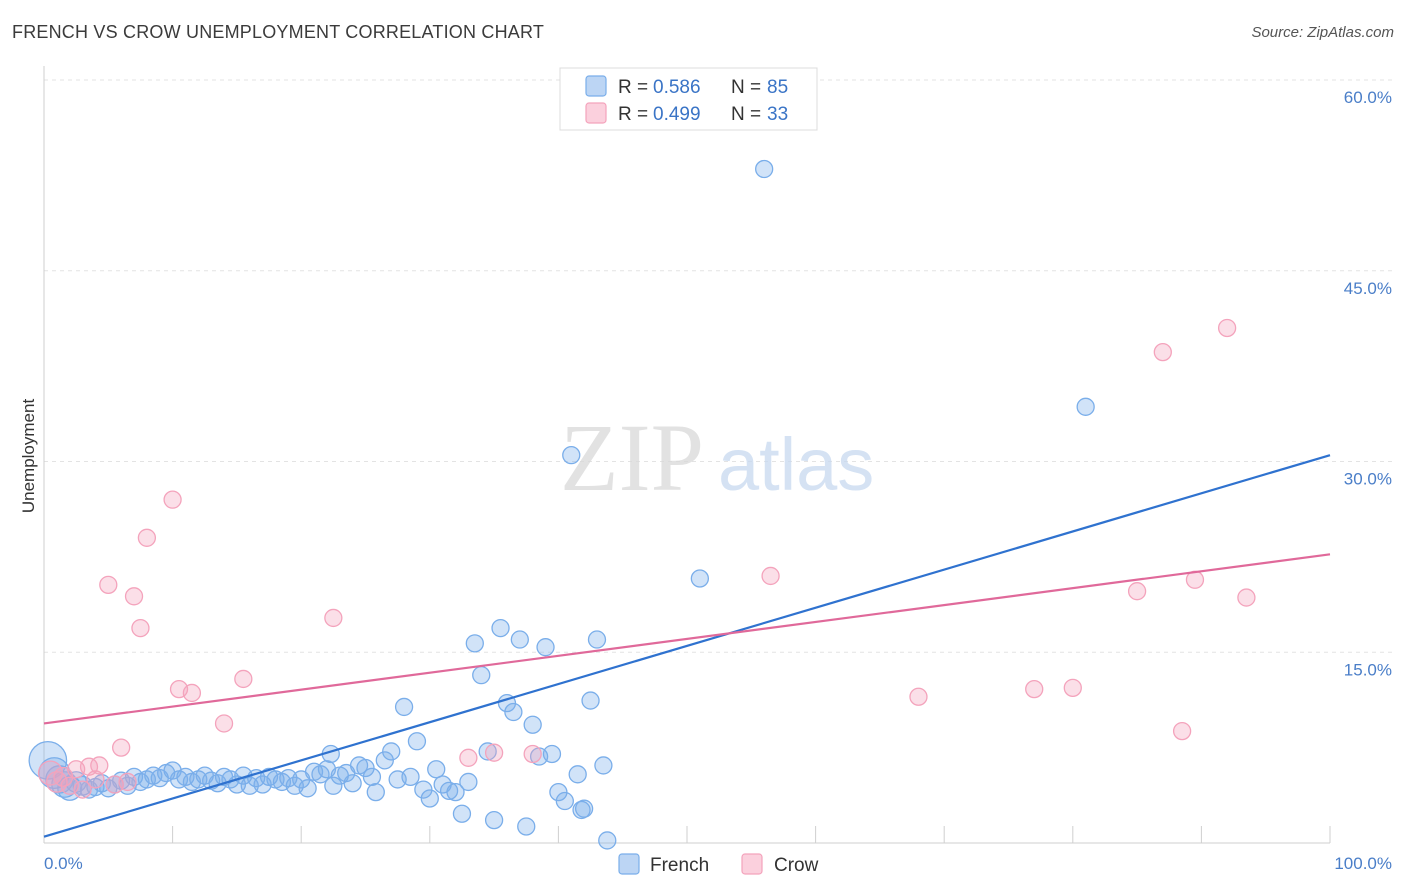  Describe the element at coordinates (677, 87) in the screenshot. I see `legend-r-value-french: 0.586` at that location.